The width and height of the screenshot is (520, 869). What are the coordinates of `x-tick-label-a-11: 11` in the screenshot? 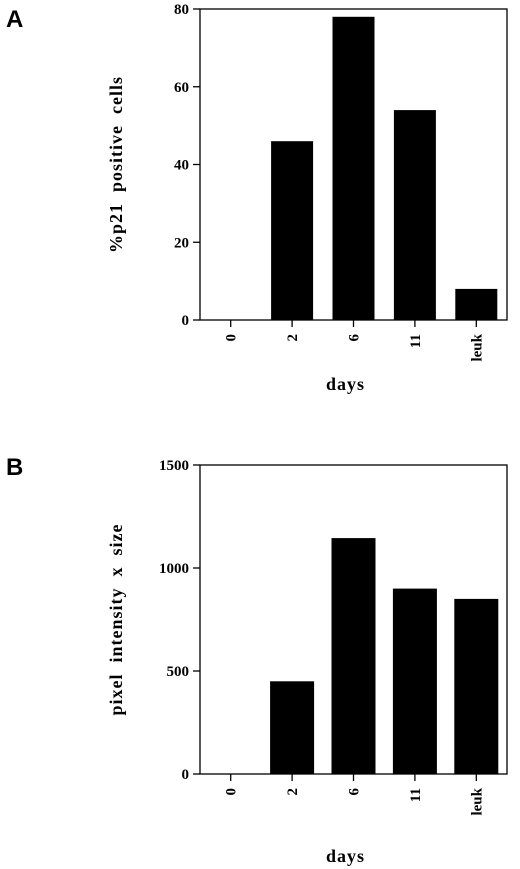 It's located at (416, 341).